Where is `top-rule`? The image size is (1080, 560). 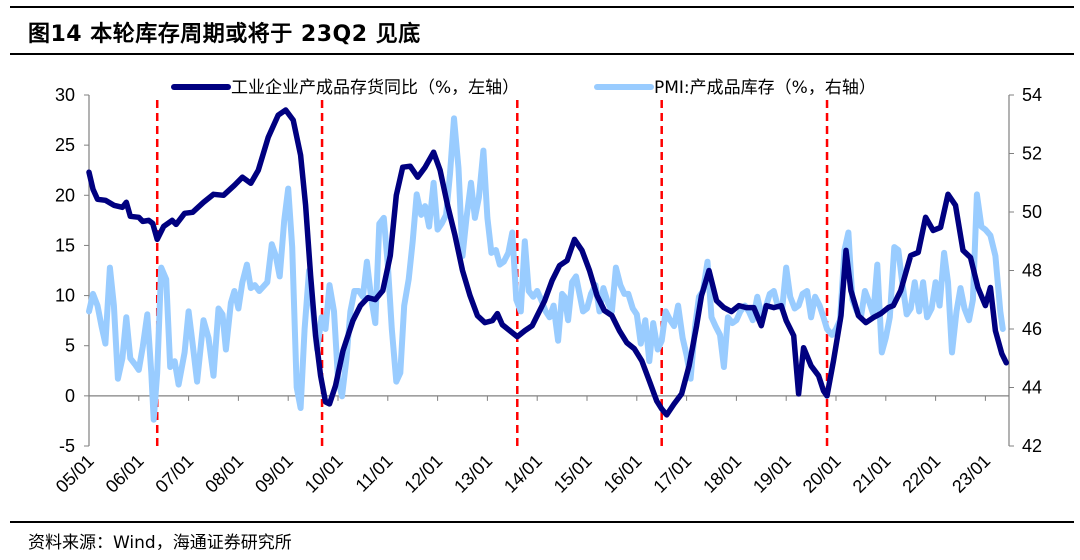 top-rule is located at coordinates (542, 7).